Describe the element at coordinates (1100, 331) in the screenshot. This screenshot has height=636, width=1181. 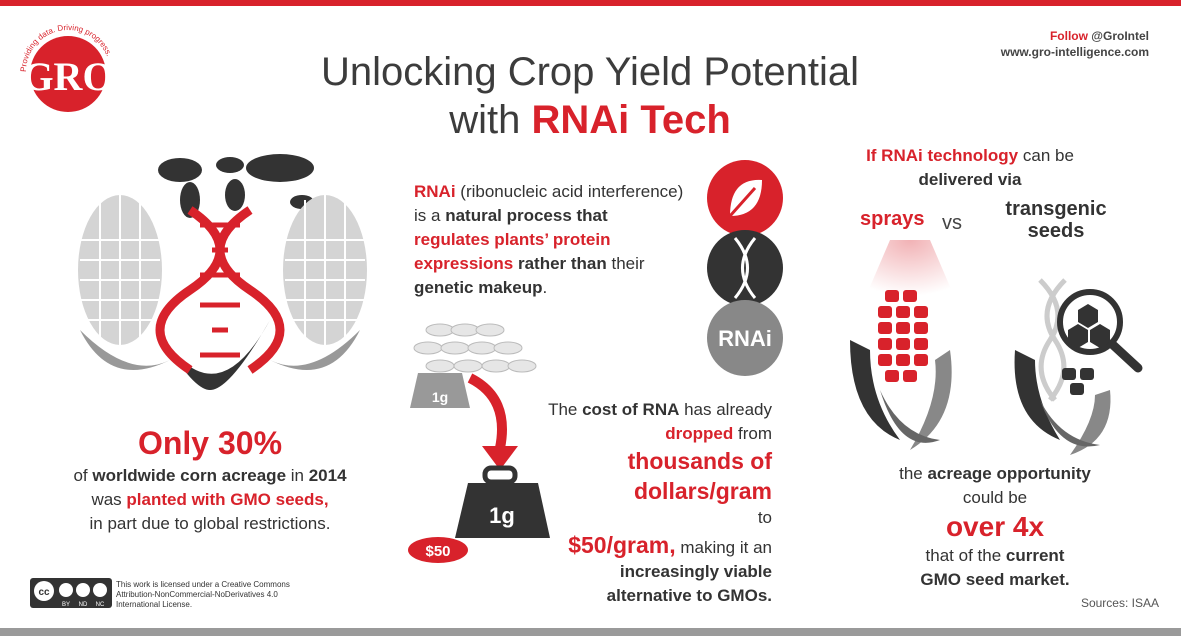
I see `magnifier-icon` at that location.